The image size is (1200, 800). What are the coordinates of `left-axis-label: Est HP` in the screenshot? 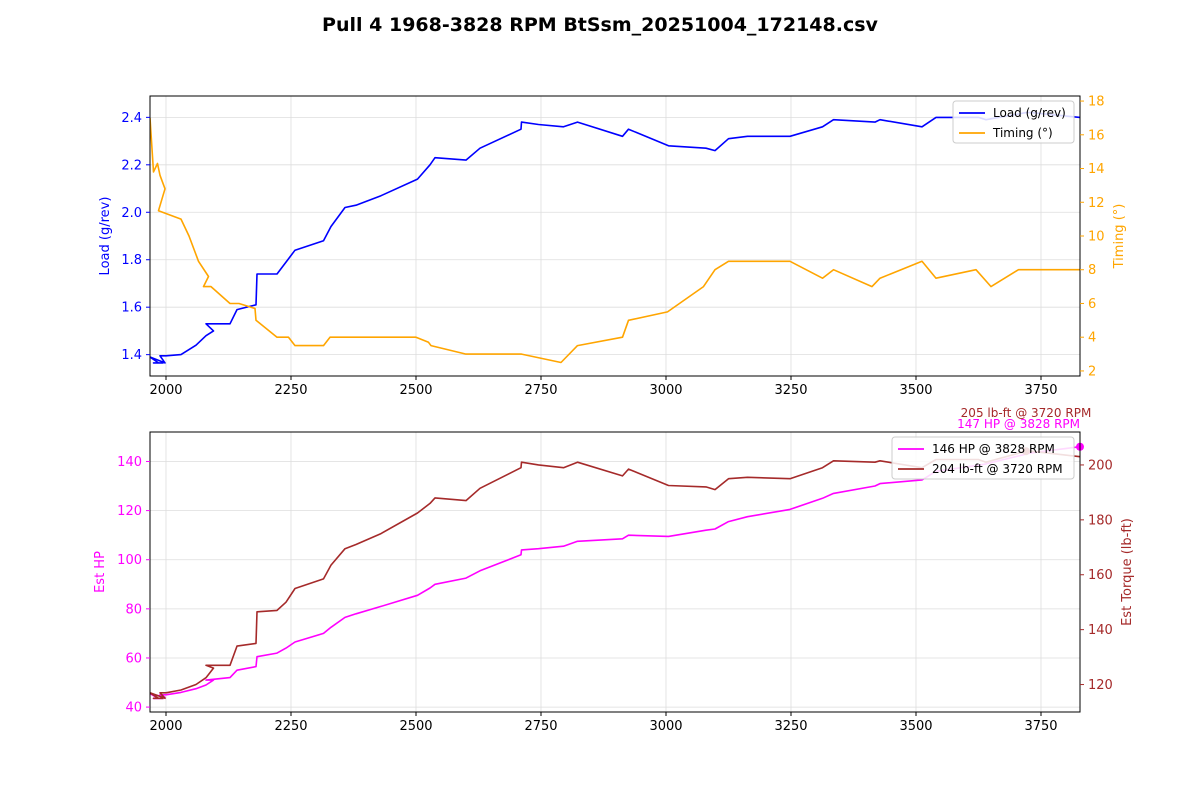 It's located at (100, 572).